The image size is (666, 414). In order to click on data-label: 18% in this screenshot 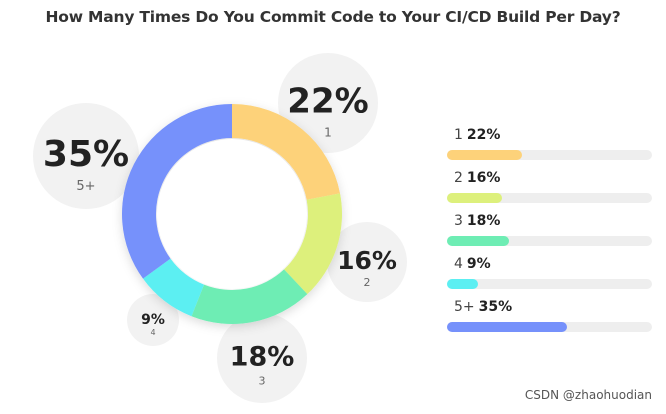, I will do `click(262, 357)`.